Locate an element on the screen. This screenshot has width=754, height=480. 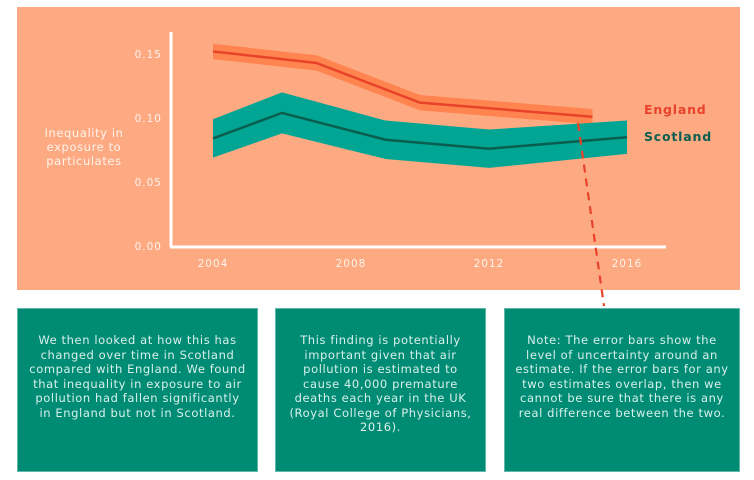
y-axis-label-line-1: Inequality in is located at coordinates (83, 133).